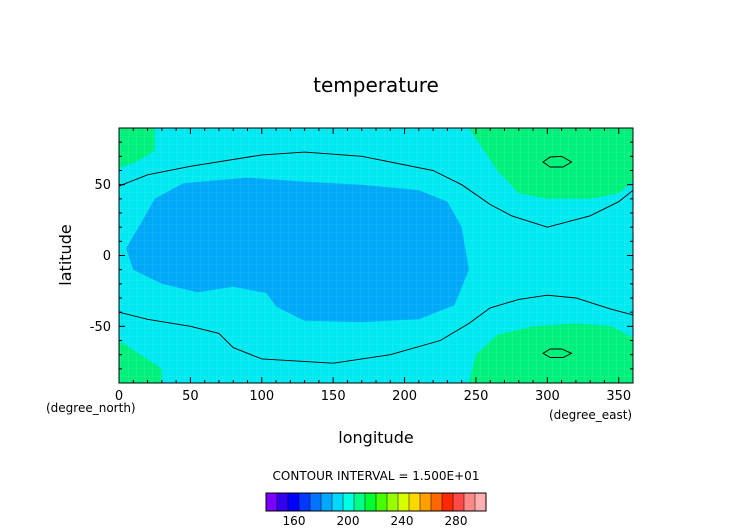 The height and width of the screenshot is (532, 752). What do you see at coordinates (375, 437) in the screenshot?
I see `x-axis-label: longitude` at bounding box center [375, 437].